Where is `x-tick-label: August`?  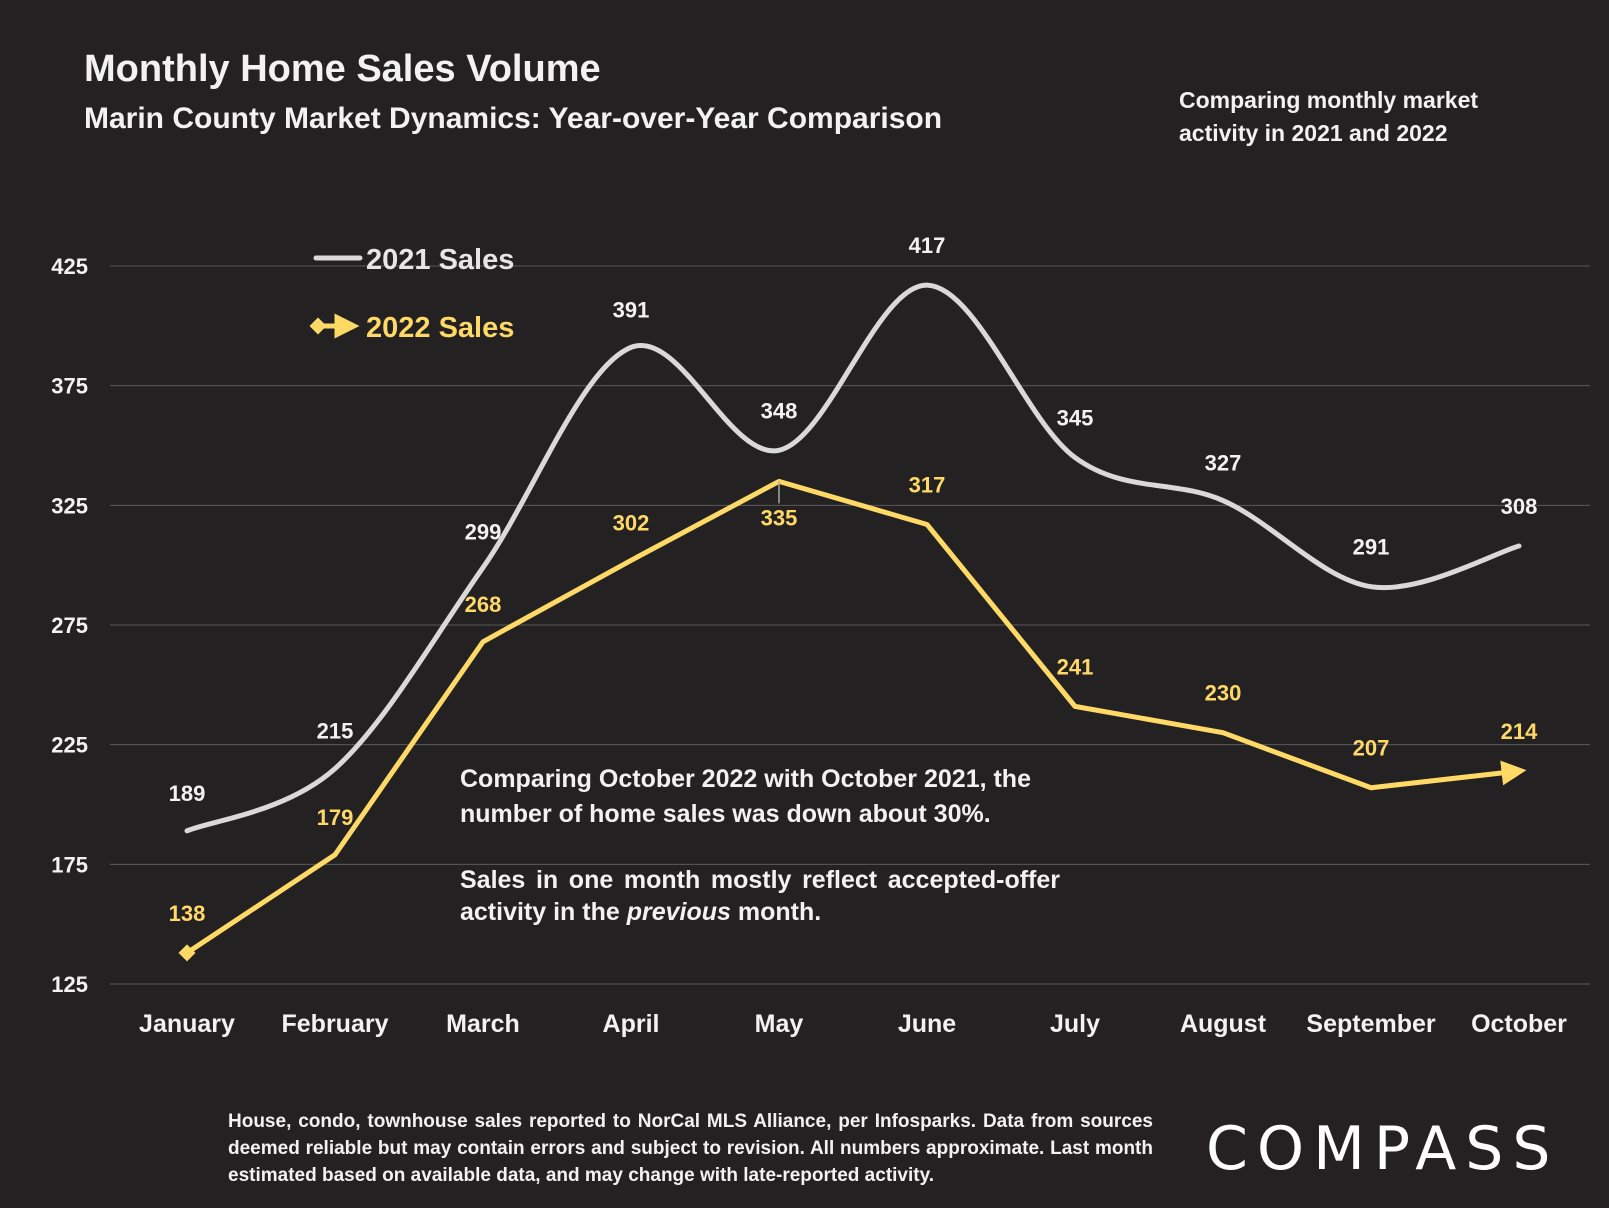 x-tick-label: August is located at coordinates (1223, 1024).